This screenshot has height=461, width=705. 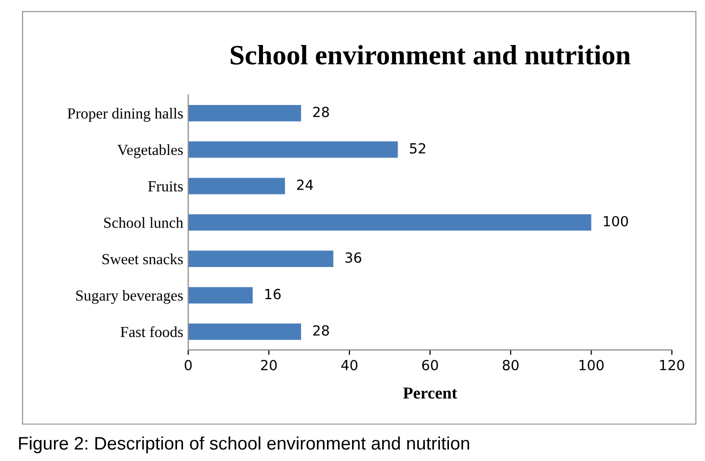 What do you see at coordinates (244, 445) in the screenshot?
I see `caption: Figure 2: Description of school environment and nutrition` at bounding box center [244, 445].